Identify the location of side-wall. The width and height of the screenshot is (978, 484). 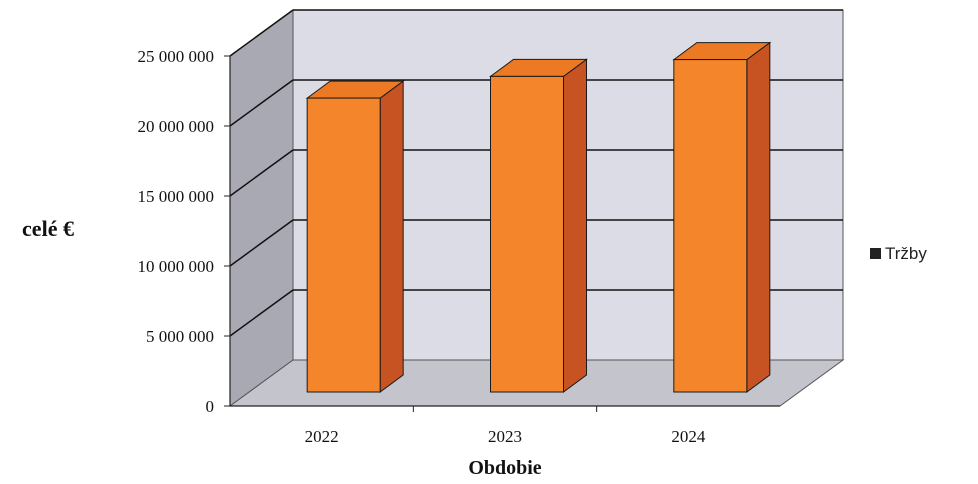
(261, 208).